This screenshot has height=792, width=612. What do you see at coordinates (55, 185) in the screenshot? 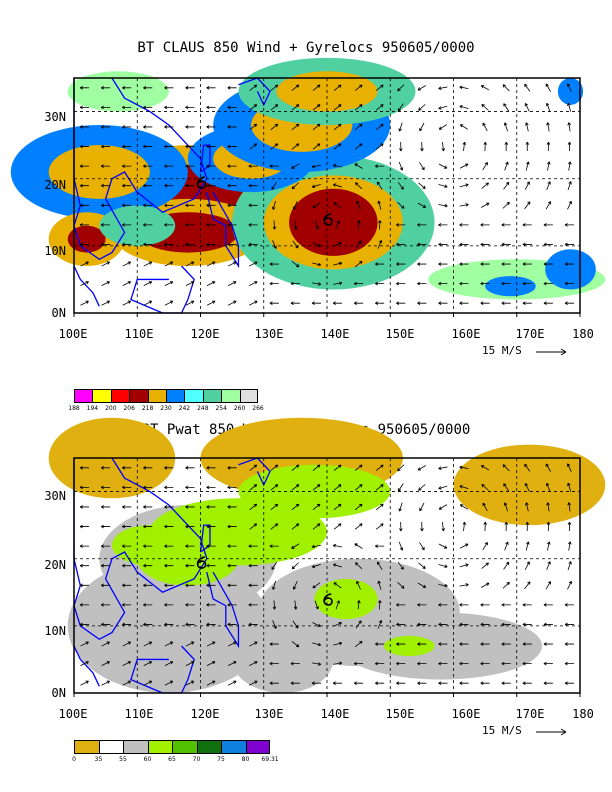
I see `lat-label: 20N` at bounding box center [55, 185].